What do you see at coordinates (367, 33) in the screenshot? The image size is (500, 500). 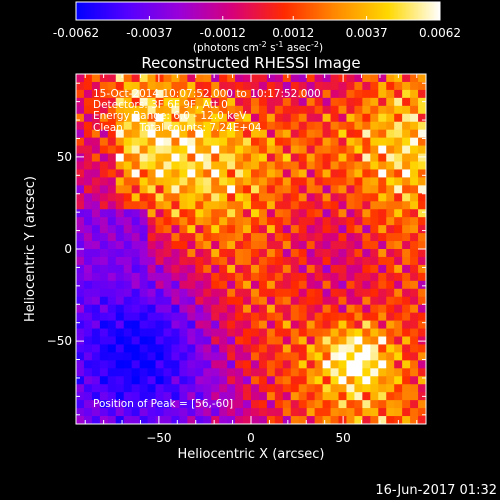 I see `colorbar-tick-label: 0.0037` at bounding box center [367, 33].